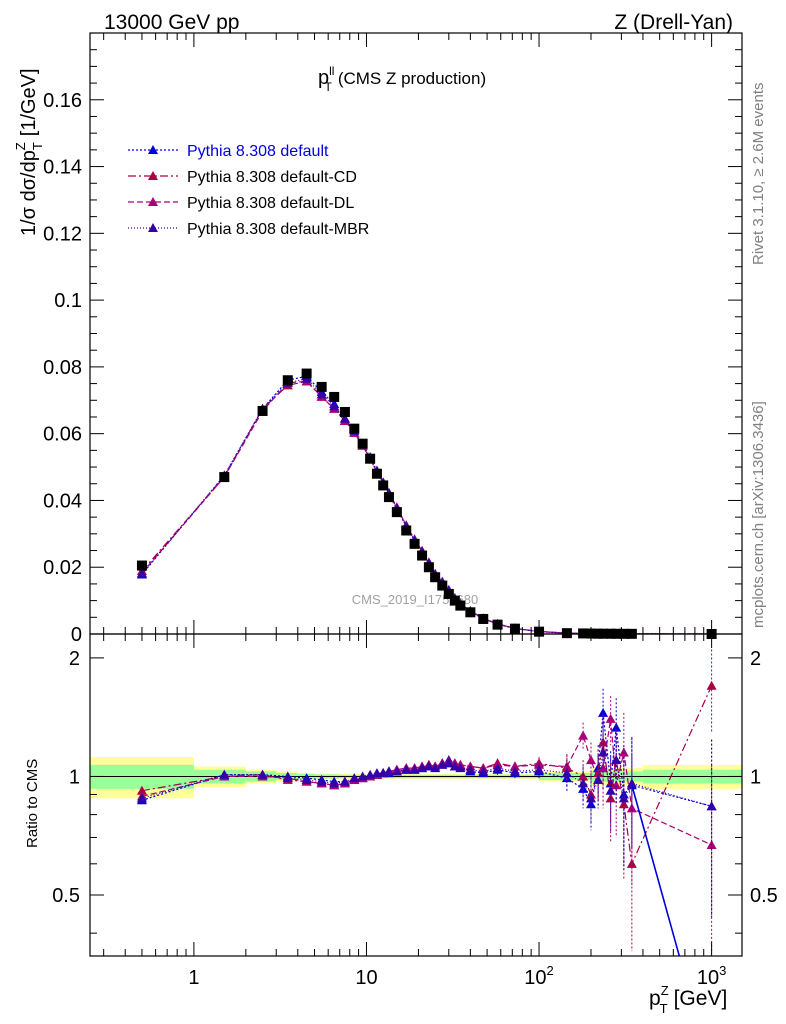 This screenshot has width=786, height=1024. Describe the element at coordinates (656, 870) in the screenshot. I see `ratio-line-default-drop` at that location.